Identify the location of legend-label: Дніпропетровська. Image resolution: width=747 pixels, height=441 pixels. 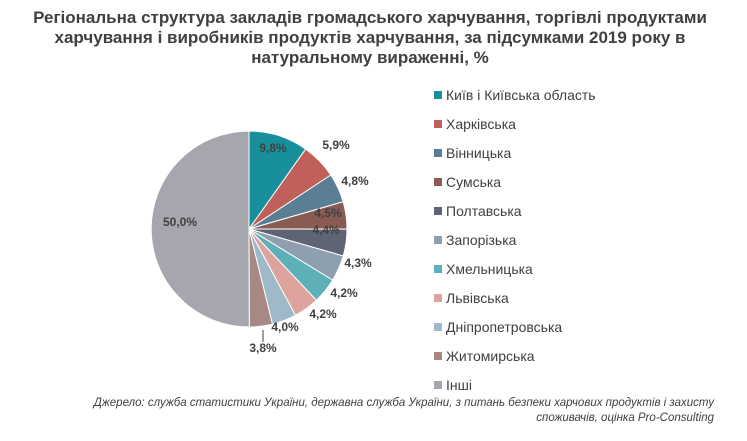
(504, 326).